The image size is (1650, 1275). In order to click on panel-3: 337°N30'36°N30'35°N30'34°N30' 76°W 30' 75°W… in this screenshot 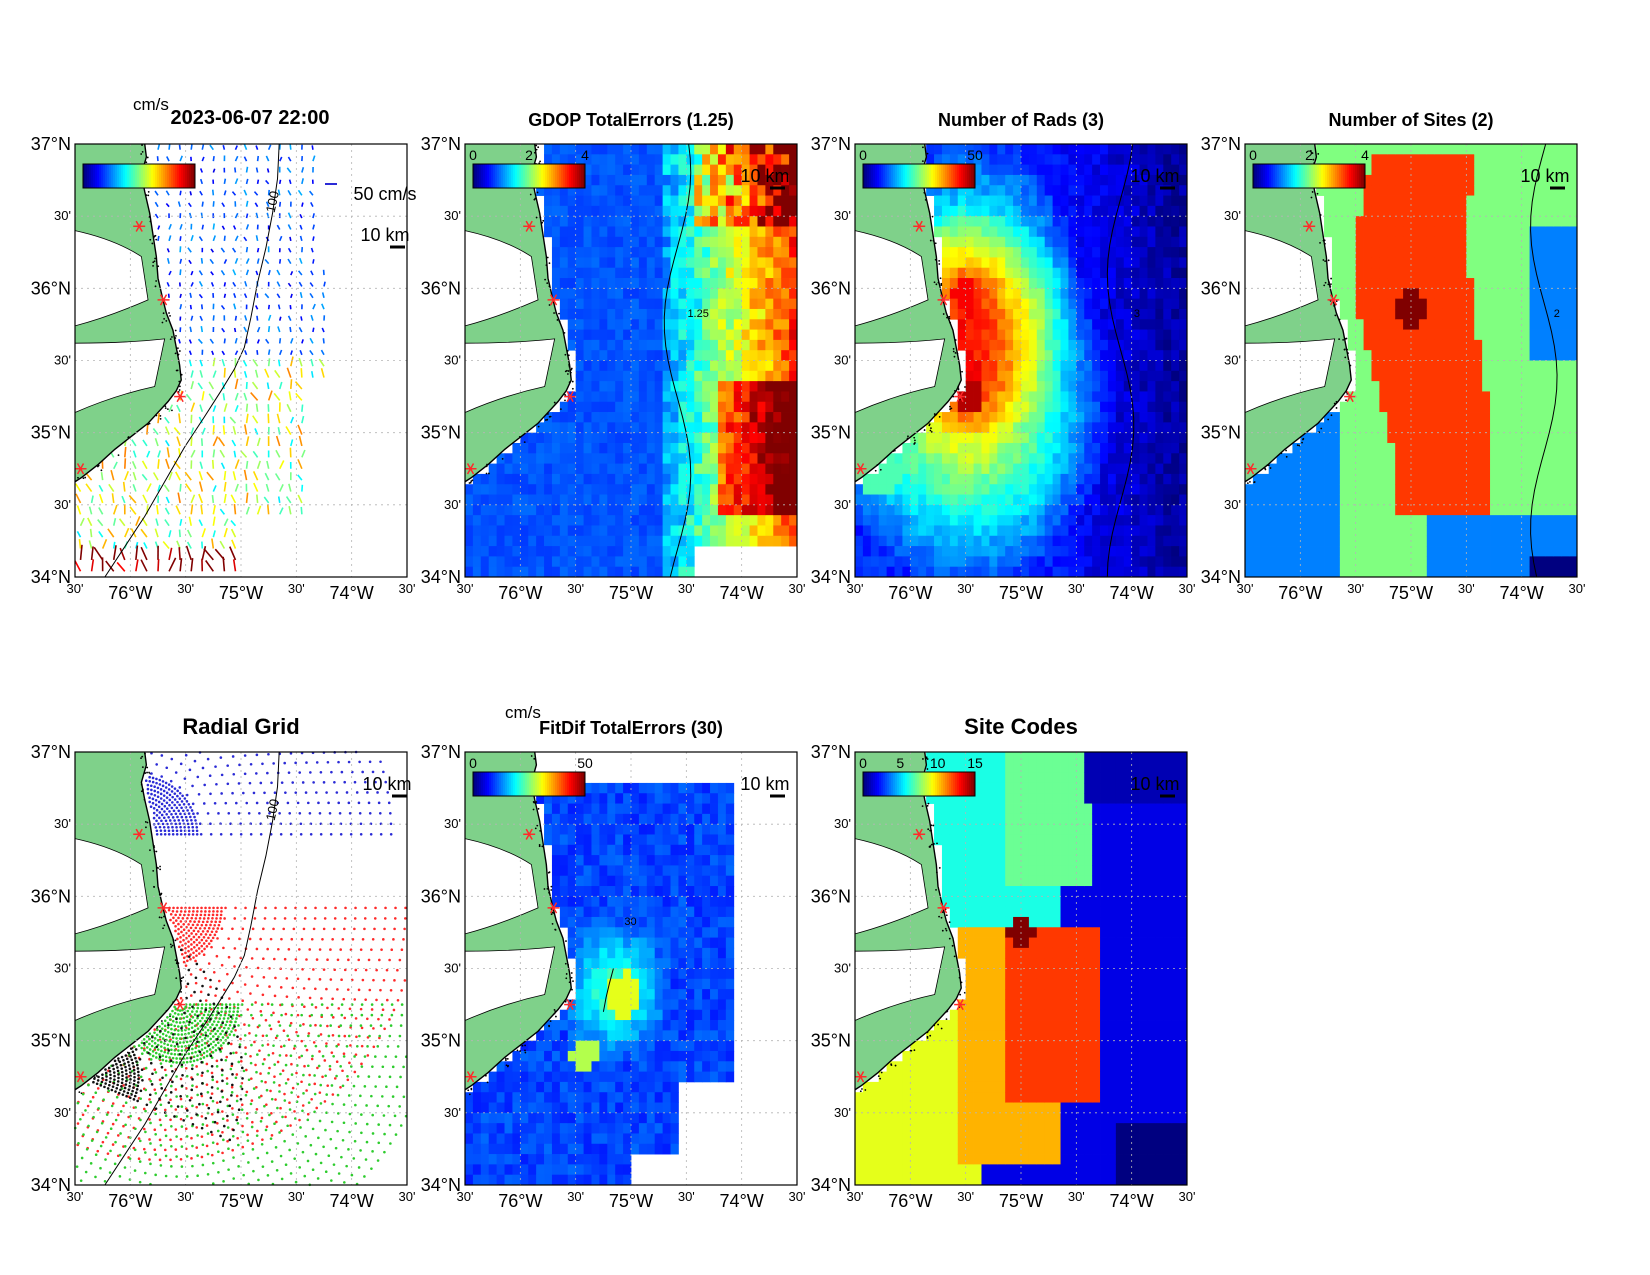, I will do `click(1003, 356)`.